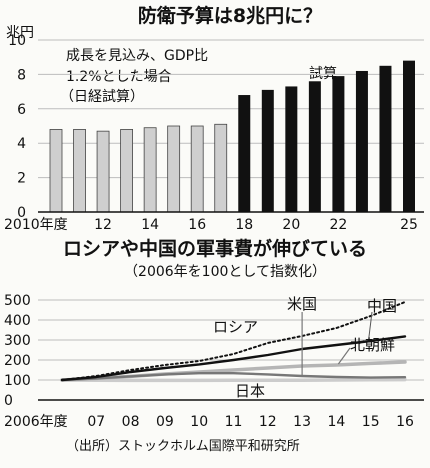 The image size is (430, 468). I want to click on bar-y-tick-label: 4, so click(21, 144).